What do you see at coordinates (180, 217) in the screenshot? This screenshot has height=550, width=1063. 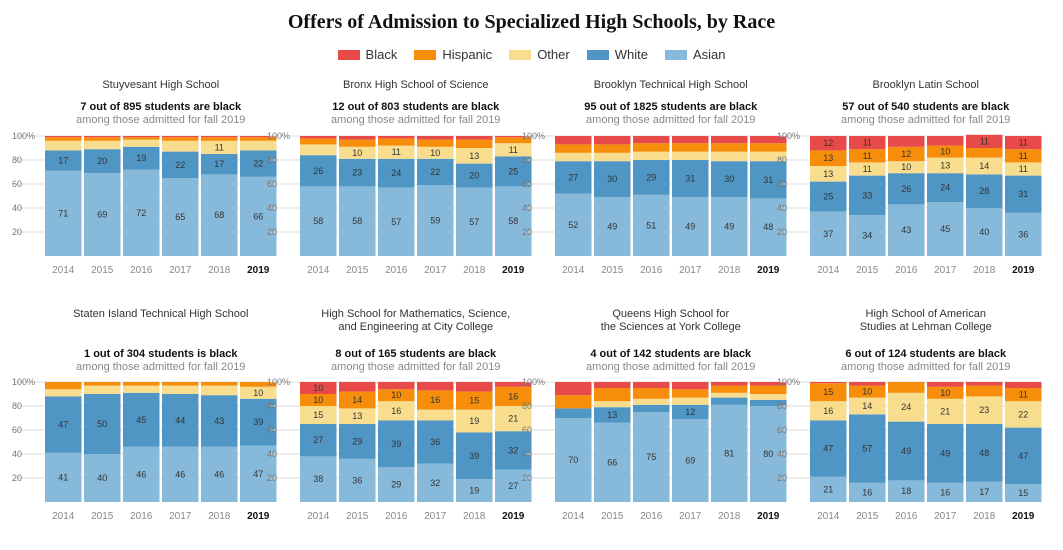 I see `data-label: 65` at bounding box center [180, 217].